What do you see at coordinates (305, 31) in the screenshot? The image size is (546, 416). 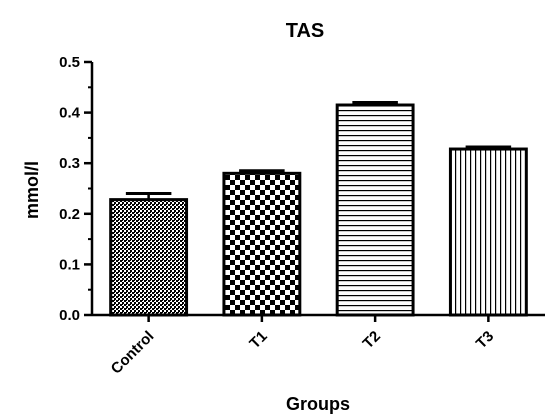 I see `chart-title: TAS` at bounding box center [305, 31].